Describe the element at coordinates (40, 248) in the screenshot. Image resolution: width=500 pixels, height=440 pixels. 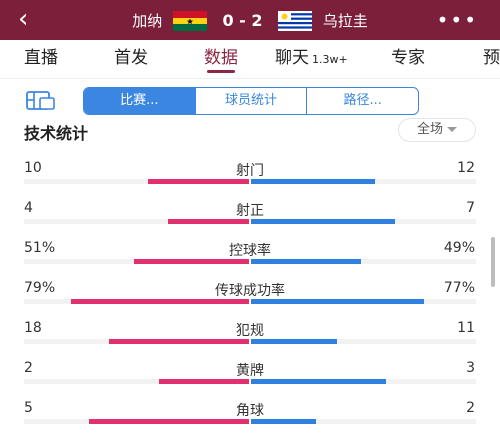
I see `home-value: 51%` at that location.